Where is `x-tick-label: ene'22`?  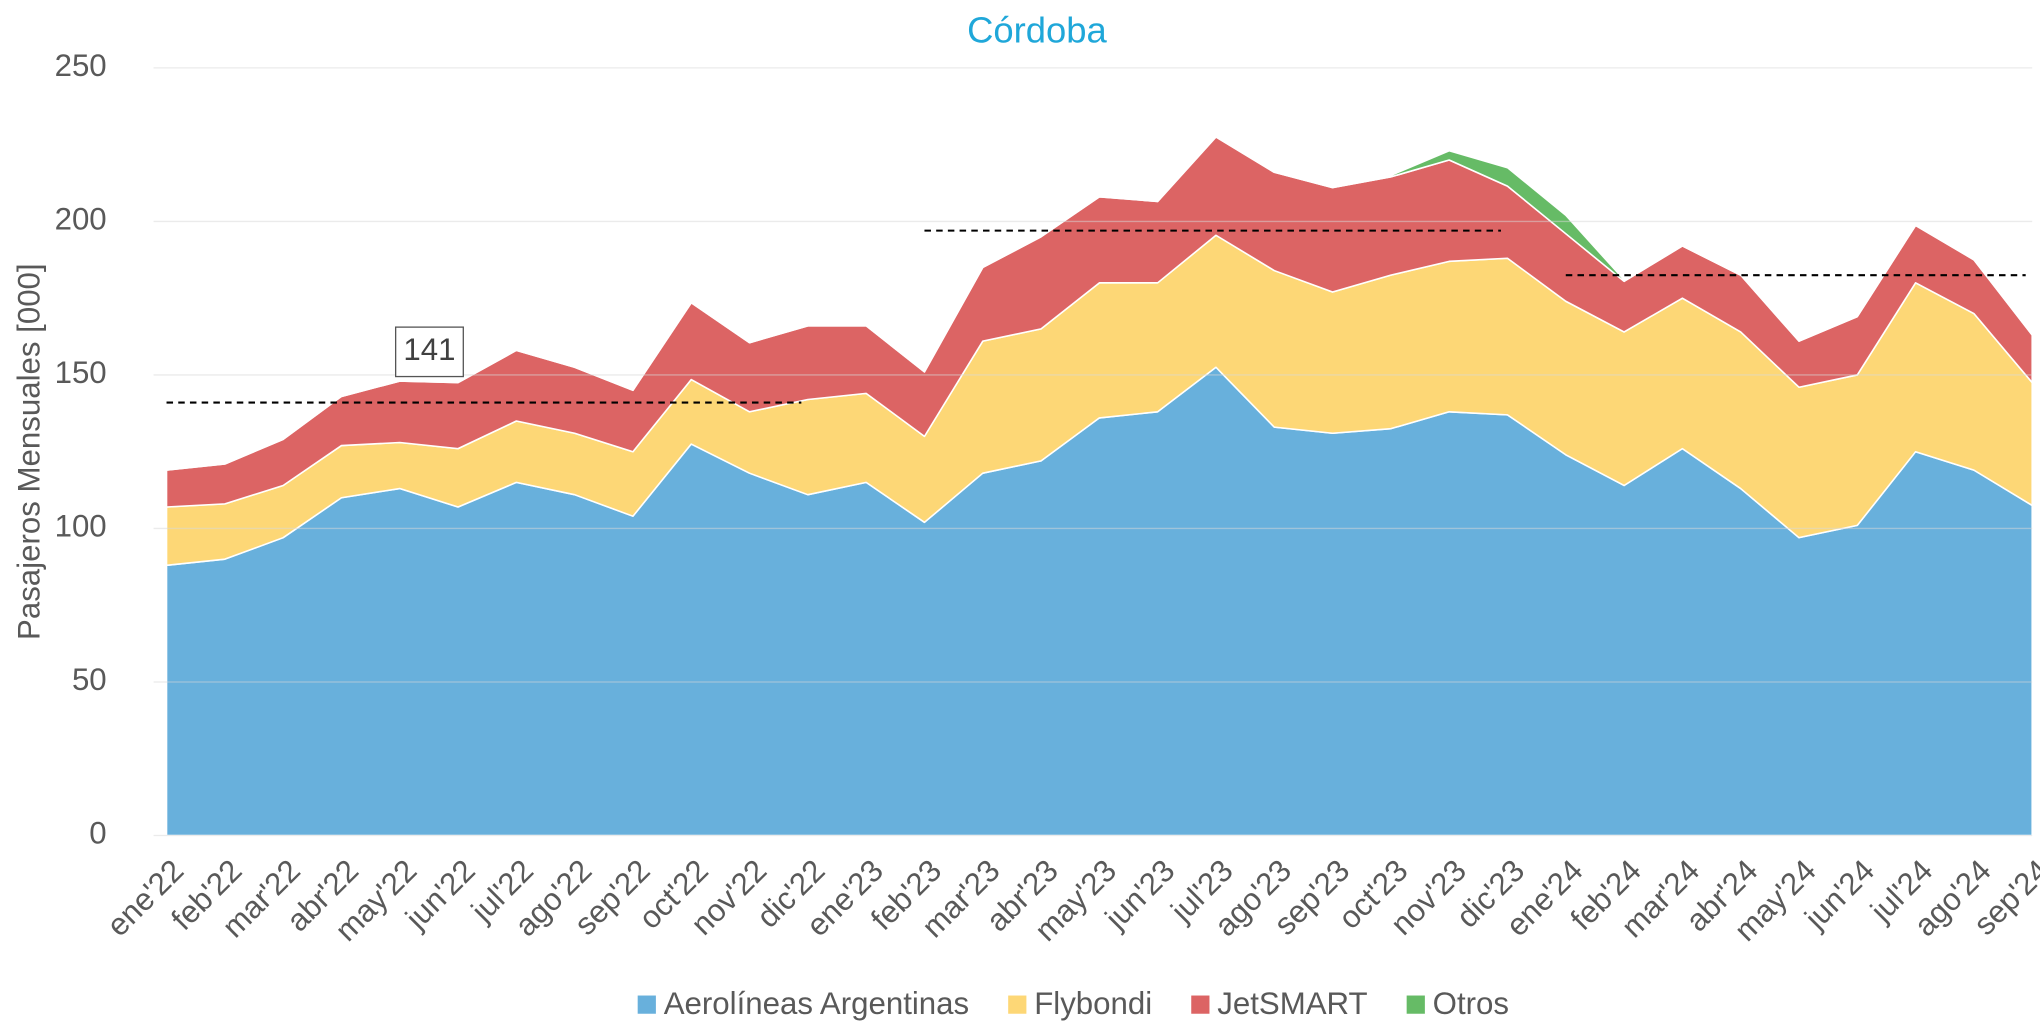 x-tick-label: ene'22 is located at coordinates (145, 898).